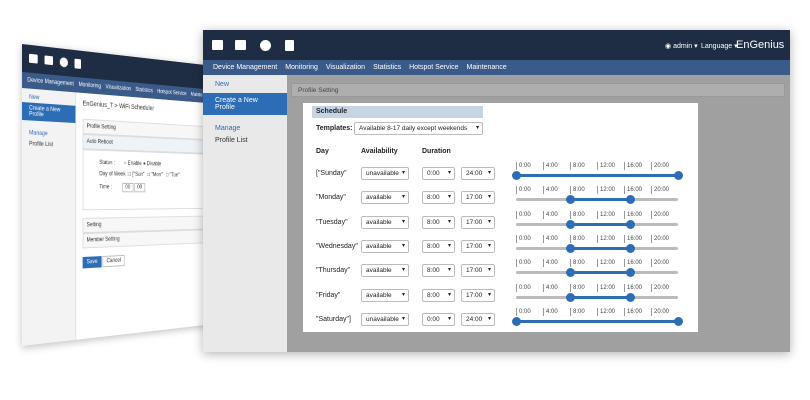 The height and width of the screenshot is (400, 810). I want to click on column-header: Availability, so click(379, 151).